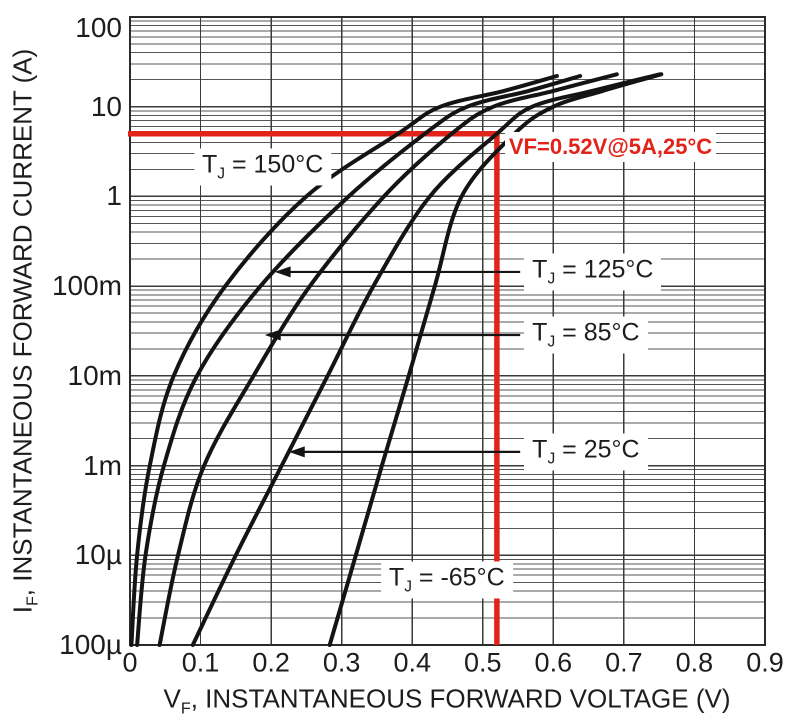 This screenshot has height=728, width=785. I want to click on x-tick-label-0: 0, so click(130, 662).